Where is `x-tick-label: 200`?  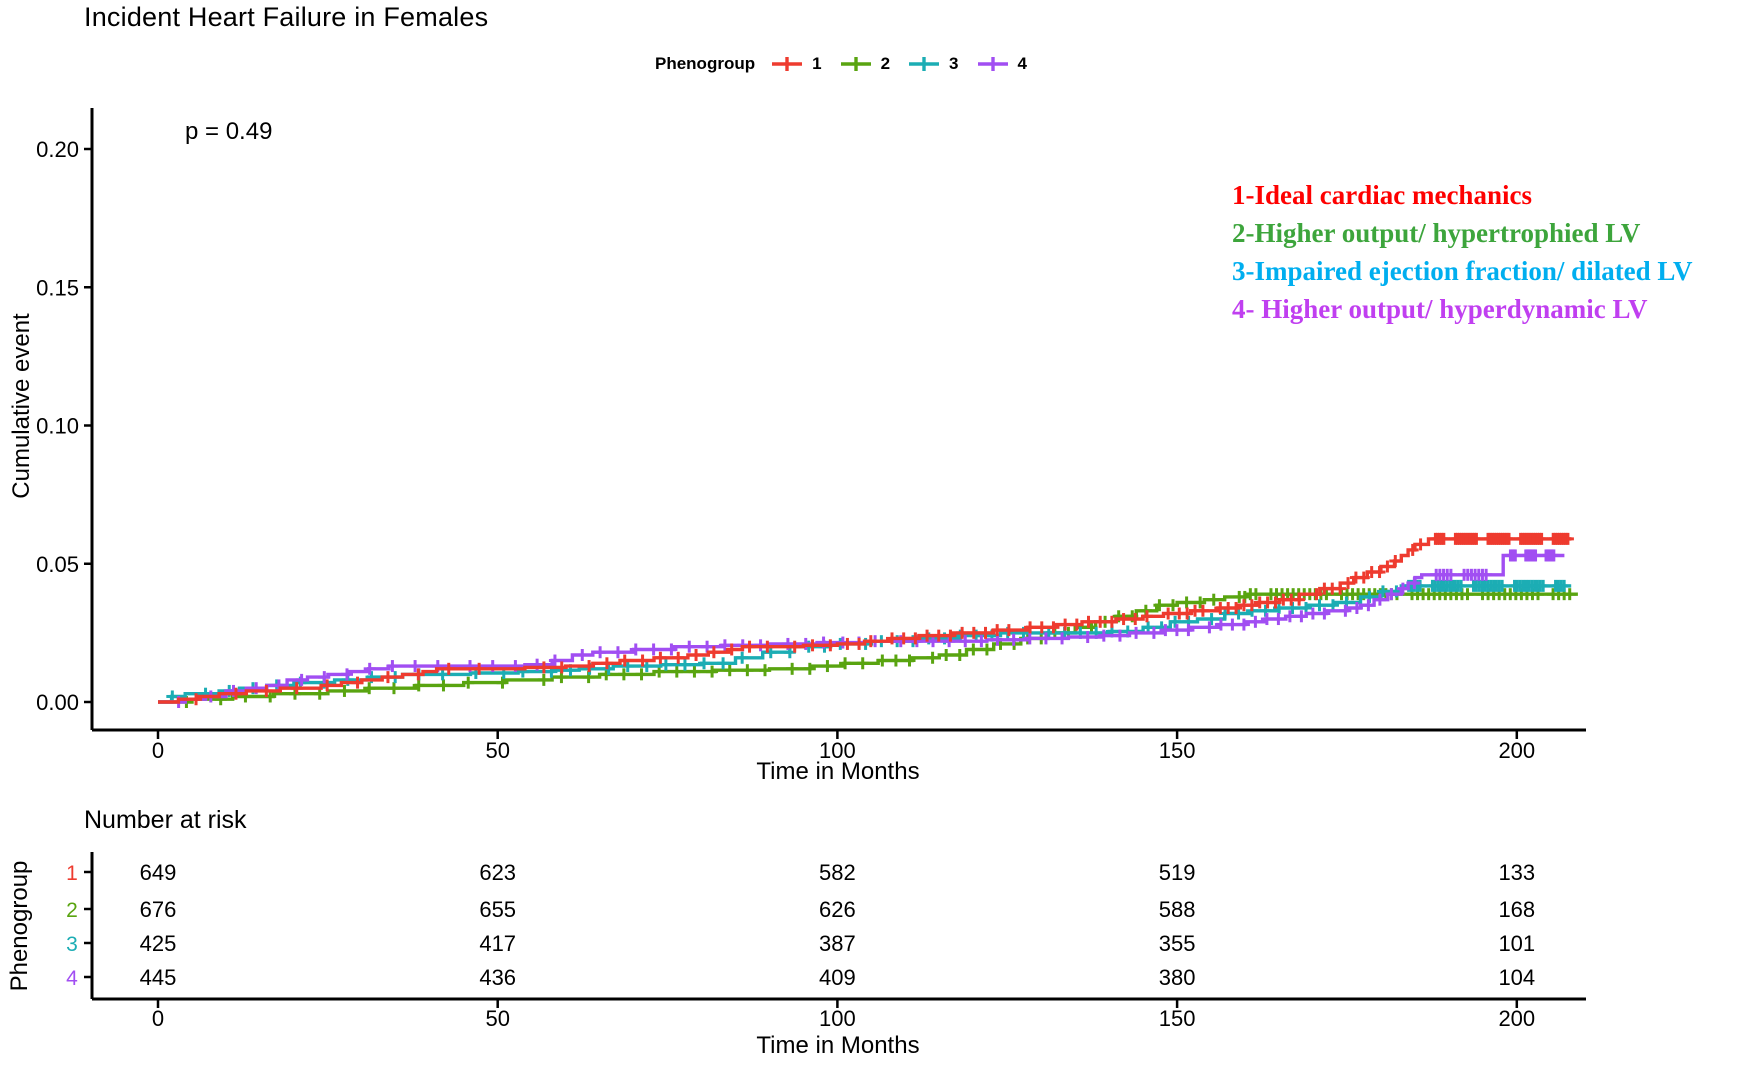 x-tick-label: 200 is located at coordinates (1516, 750).